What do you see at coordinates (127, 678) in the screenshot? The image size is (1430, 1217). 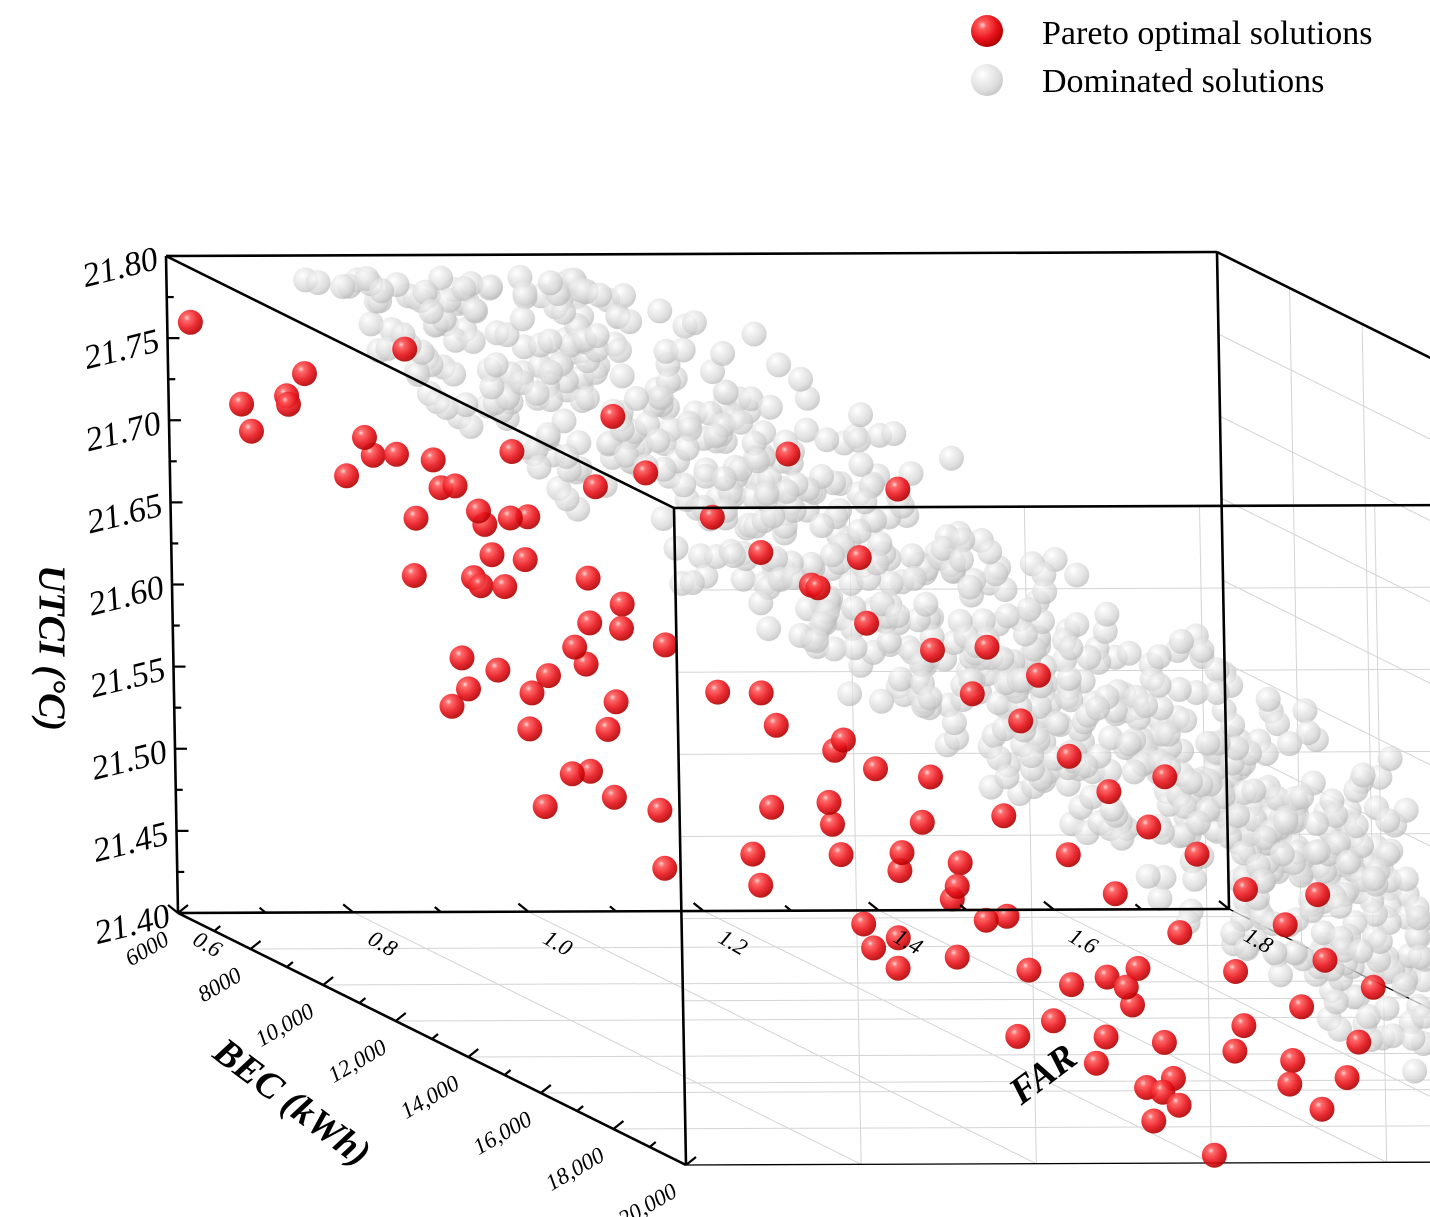 I see `z-tick-label: 21.55` at bounding box center [127, 678].